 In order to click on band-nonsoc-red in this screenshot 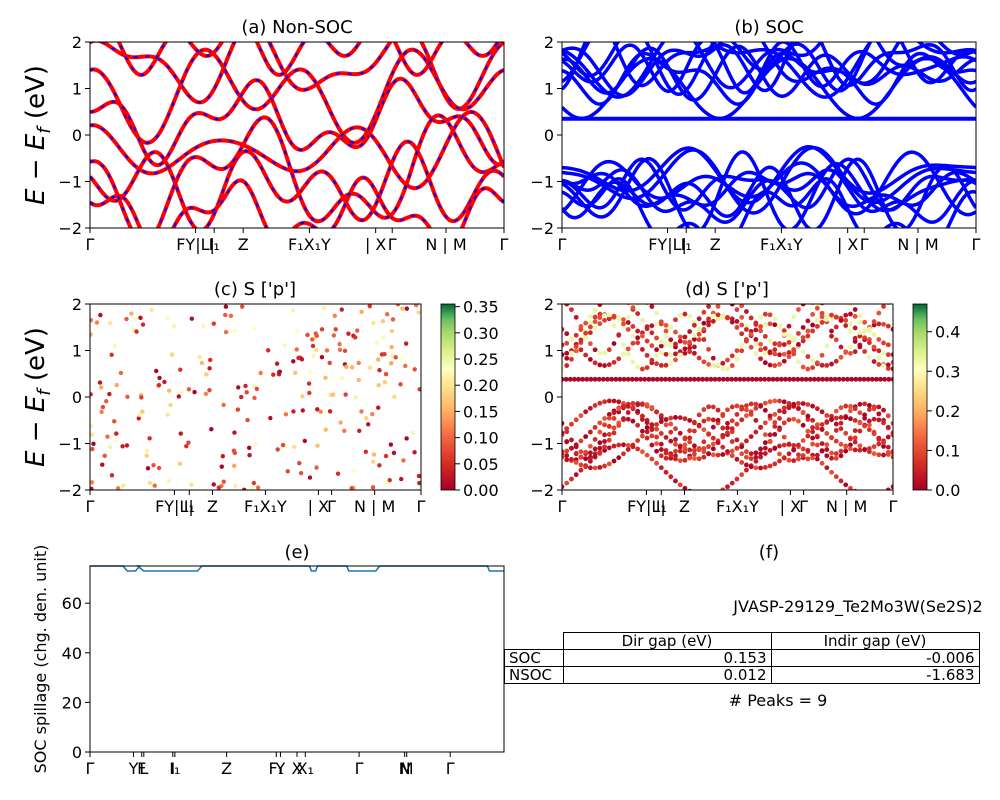, I will do `click(297, 201)`.